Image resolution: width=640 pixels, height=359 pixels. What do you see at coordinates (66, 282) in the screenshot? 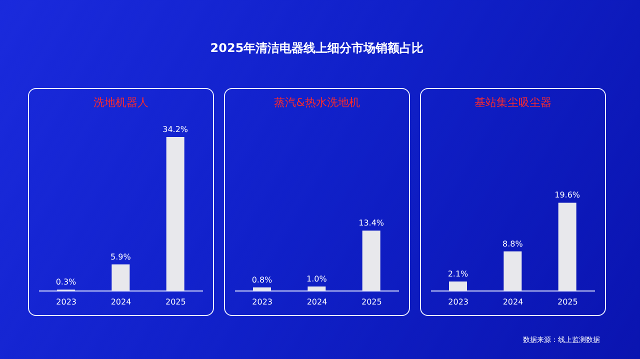
I see `data-label: 0.3%` at bounding box center [66, 282].